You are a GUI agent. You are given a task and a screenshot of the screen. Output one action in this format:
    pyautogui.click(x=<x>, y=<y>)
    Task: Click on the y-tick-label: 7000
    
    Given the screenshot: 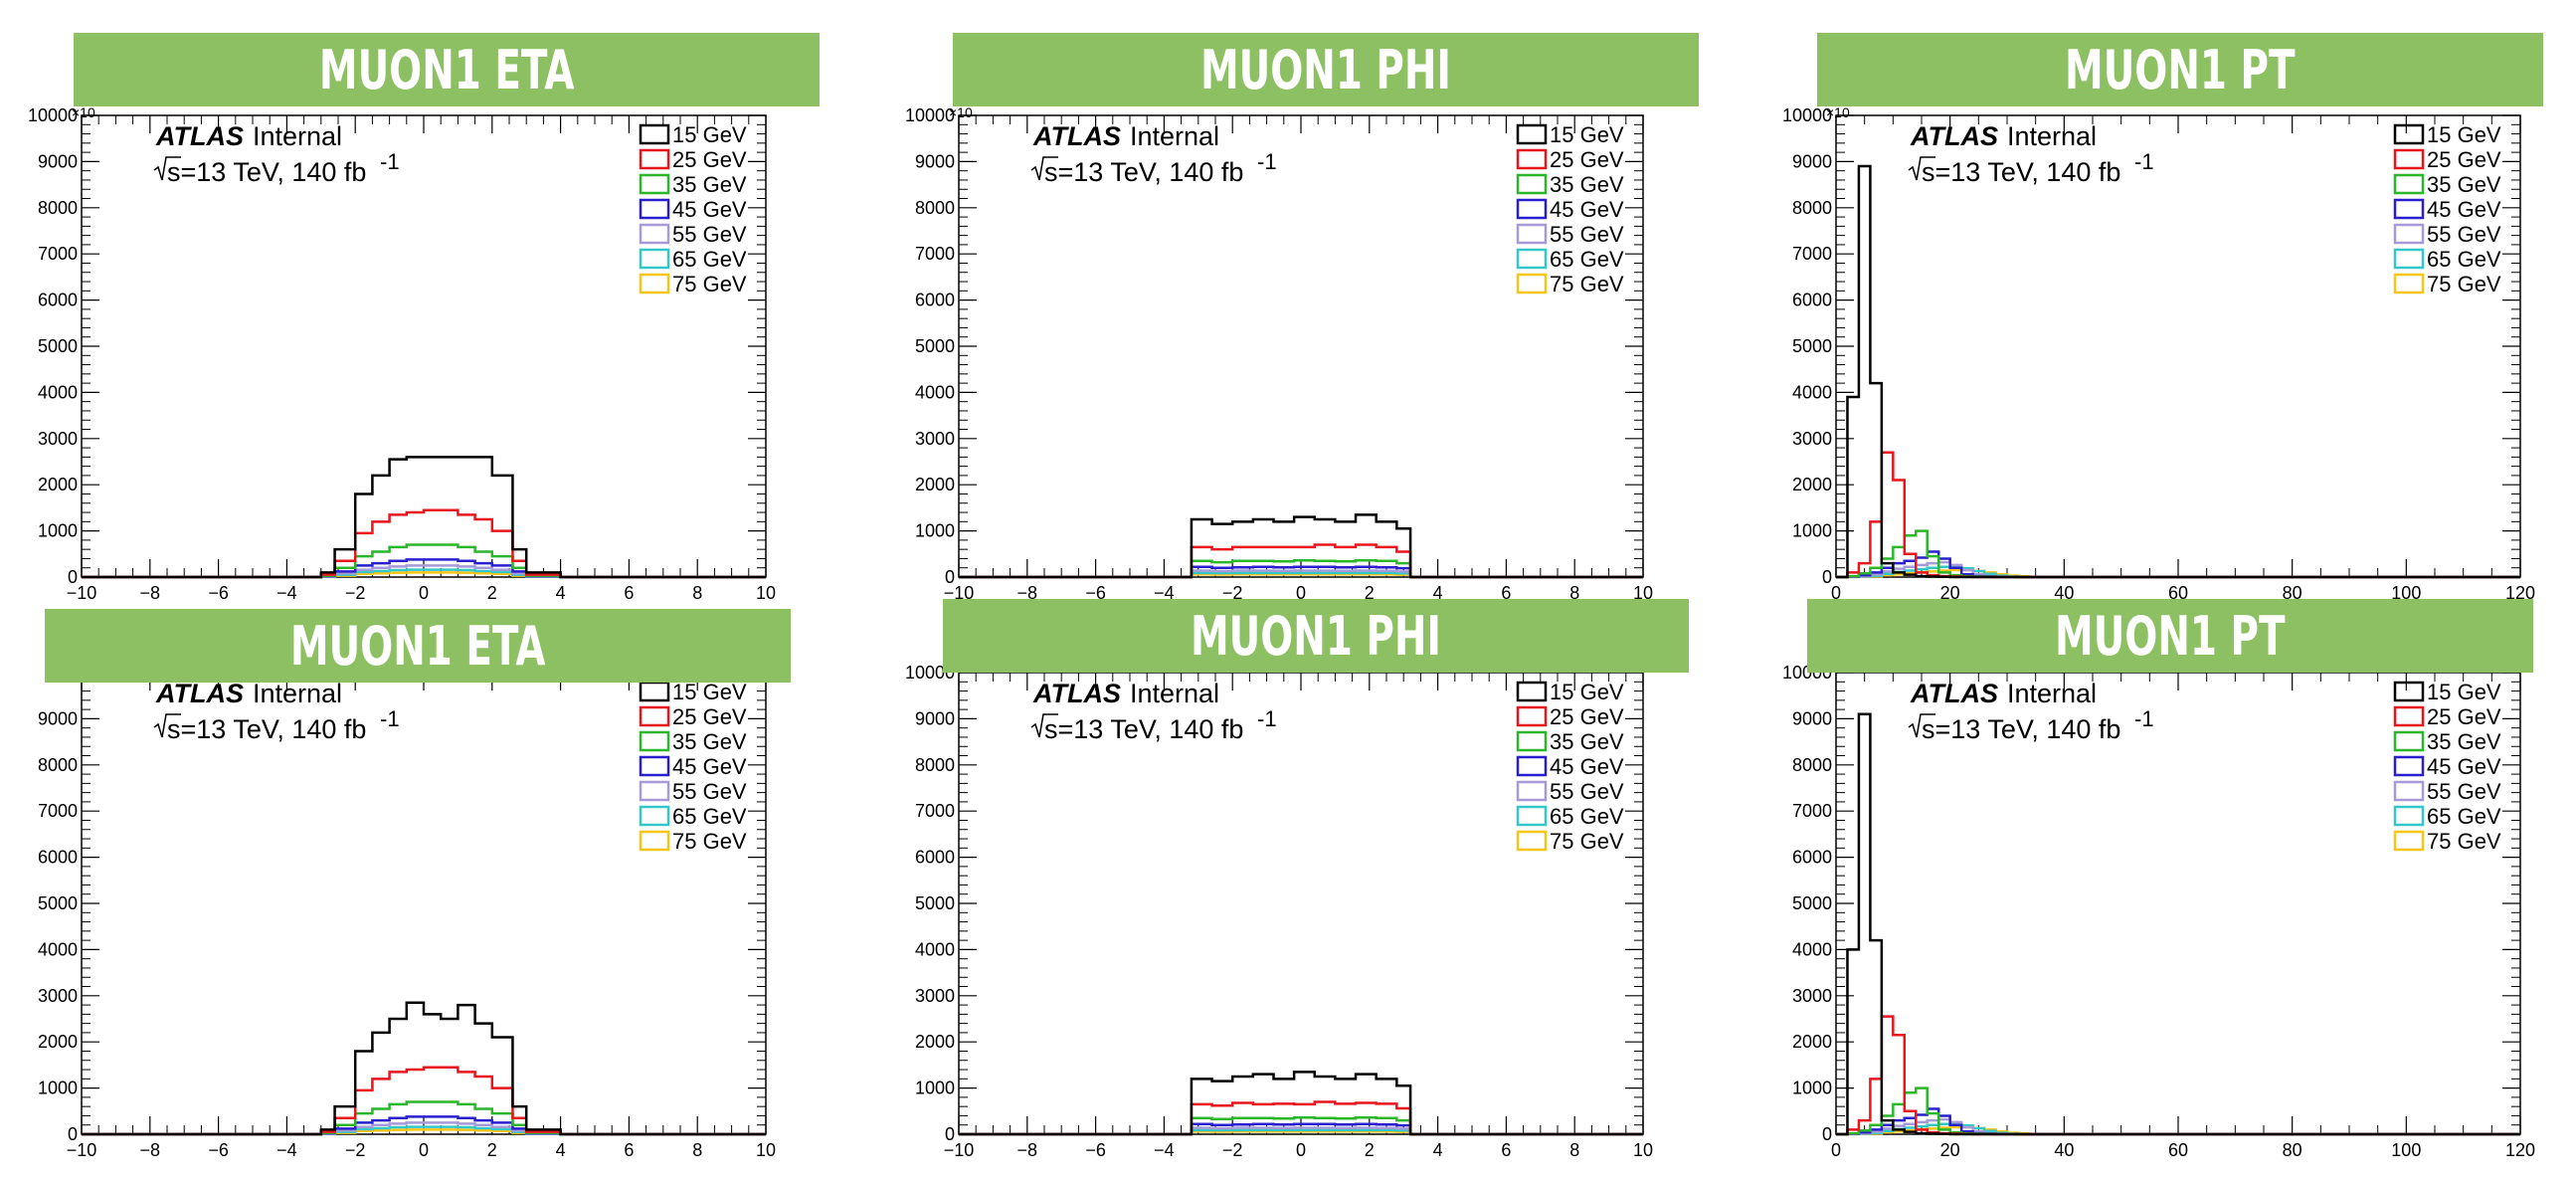 What is the action you would take?
    pyautogui.click(x=58, y=811)
    